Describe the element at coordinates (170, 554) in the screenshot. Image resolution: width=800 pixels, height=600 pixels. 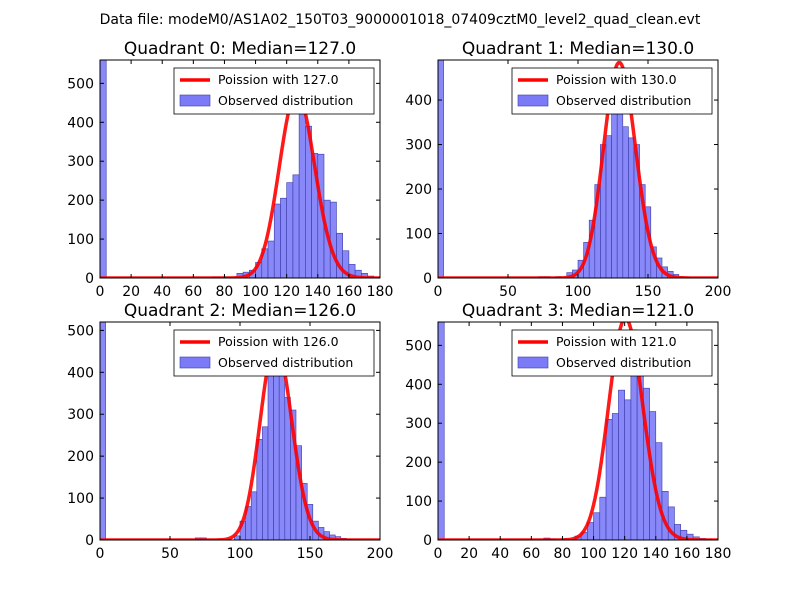
I see `x-tick-label: 50` at that location.